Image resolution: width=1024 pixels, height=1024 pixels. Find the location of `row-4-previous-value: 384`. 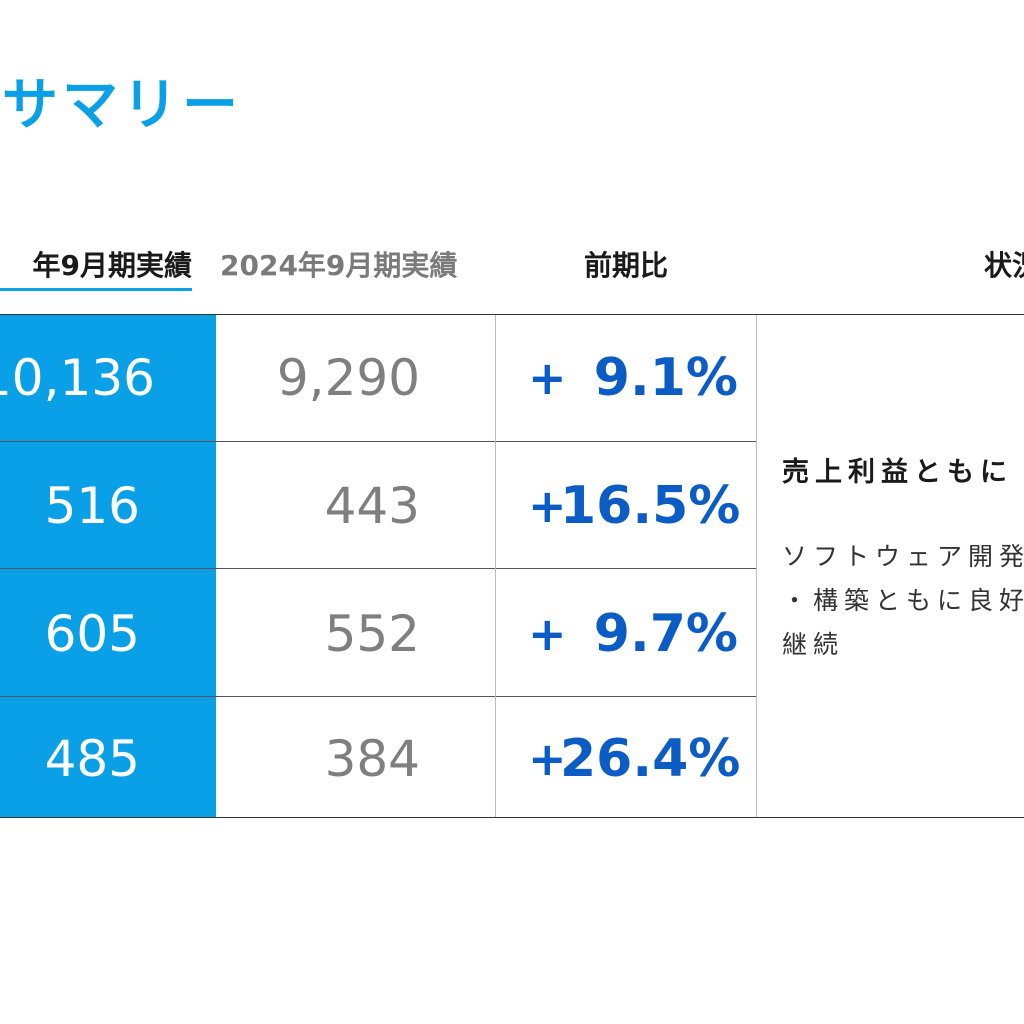

row-4-previous-value: 384 is located at coordinates (372, 759).